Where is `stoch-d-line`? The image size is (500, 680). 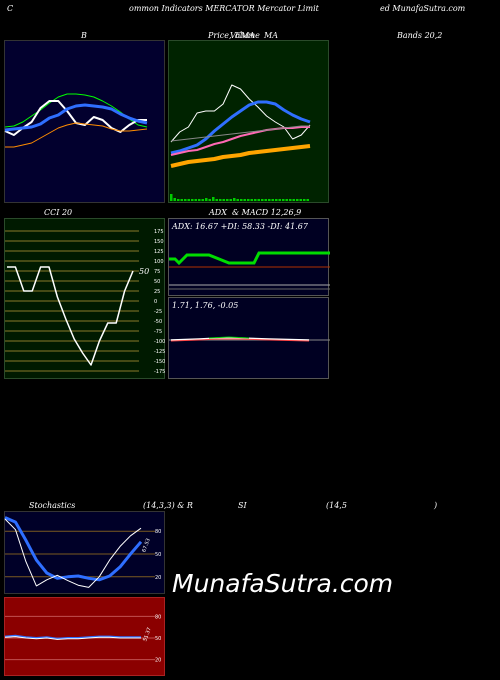
stoch-d-line is located at coordinates (73, 553).